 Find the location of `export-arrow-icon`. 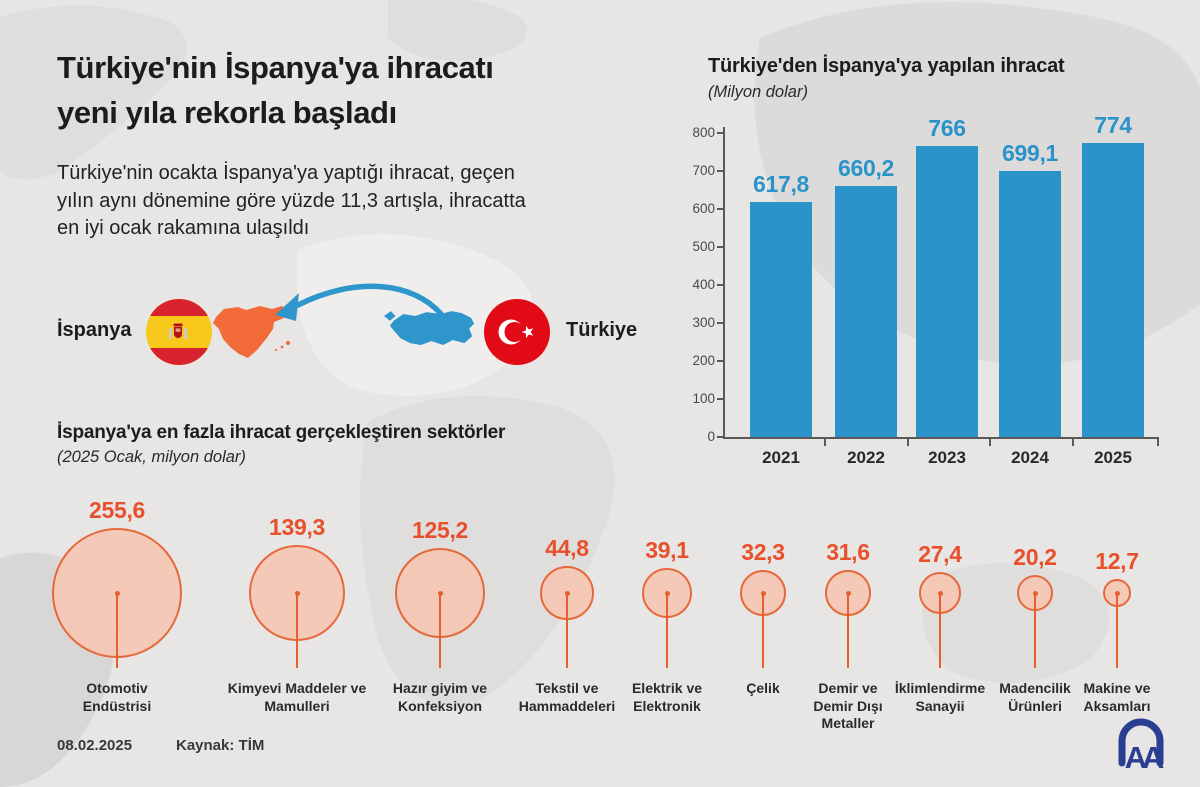

export-arrow-icon is located at coordinates (359, 302).